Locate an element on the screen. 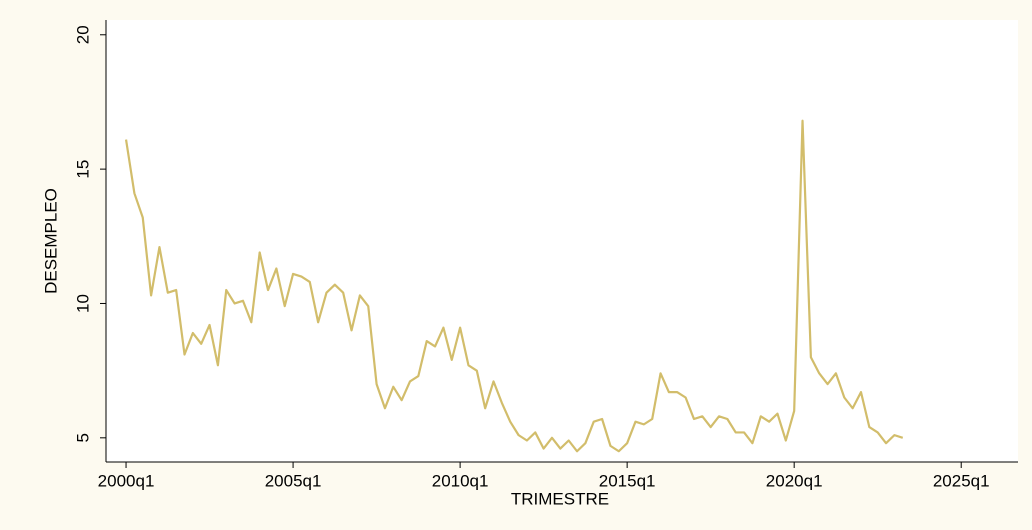 Image resolution: width=1032 pixels, height=530 pixels. y-tick-label: 15 is located at coordinates (82, 169).